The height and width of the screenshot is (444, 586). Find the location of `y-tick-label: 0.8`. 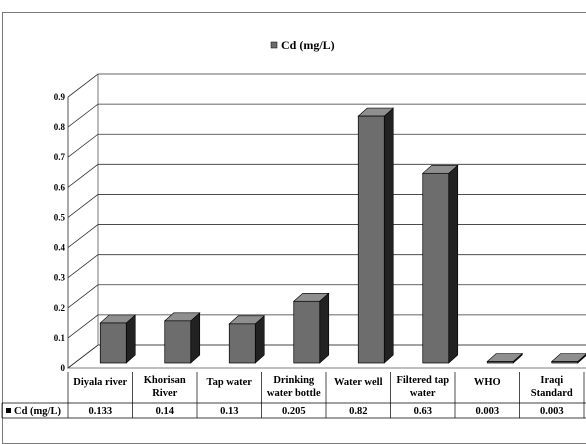

y-tick-label: 0.8 is located at coordinates (60, 127).